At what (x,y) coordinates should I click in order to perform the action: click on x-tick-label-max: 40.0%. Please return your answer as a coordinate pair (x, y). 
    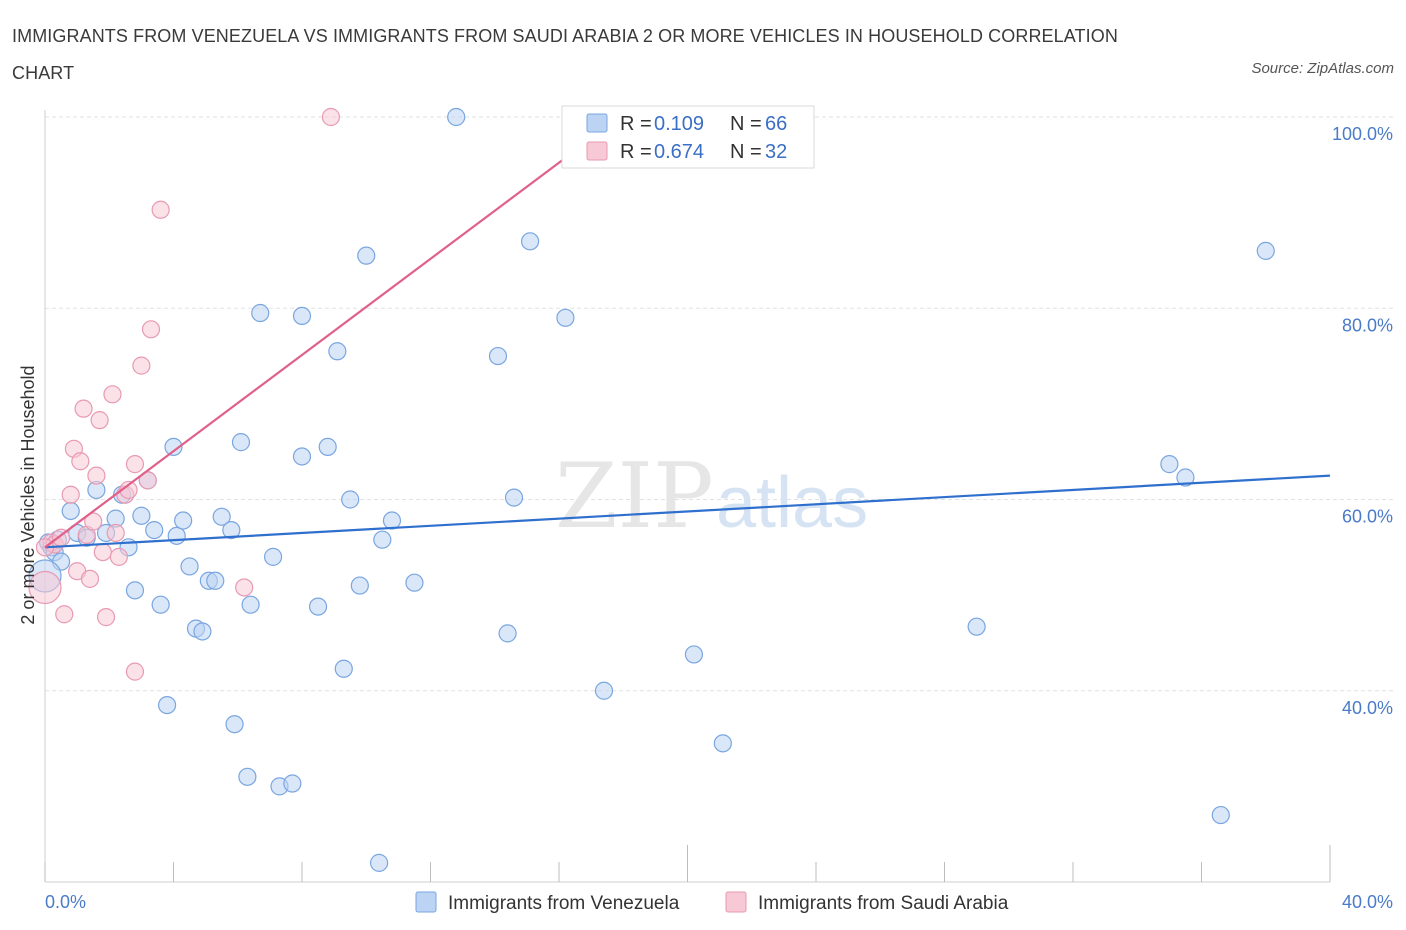
    Looking at the image, I should click on (1367, 902).